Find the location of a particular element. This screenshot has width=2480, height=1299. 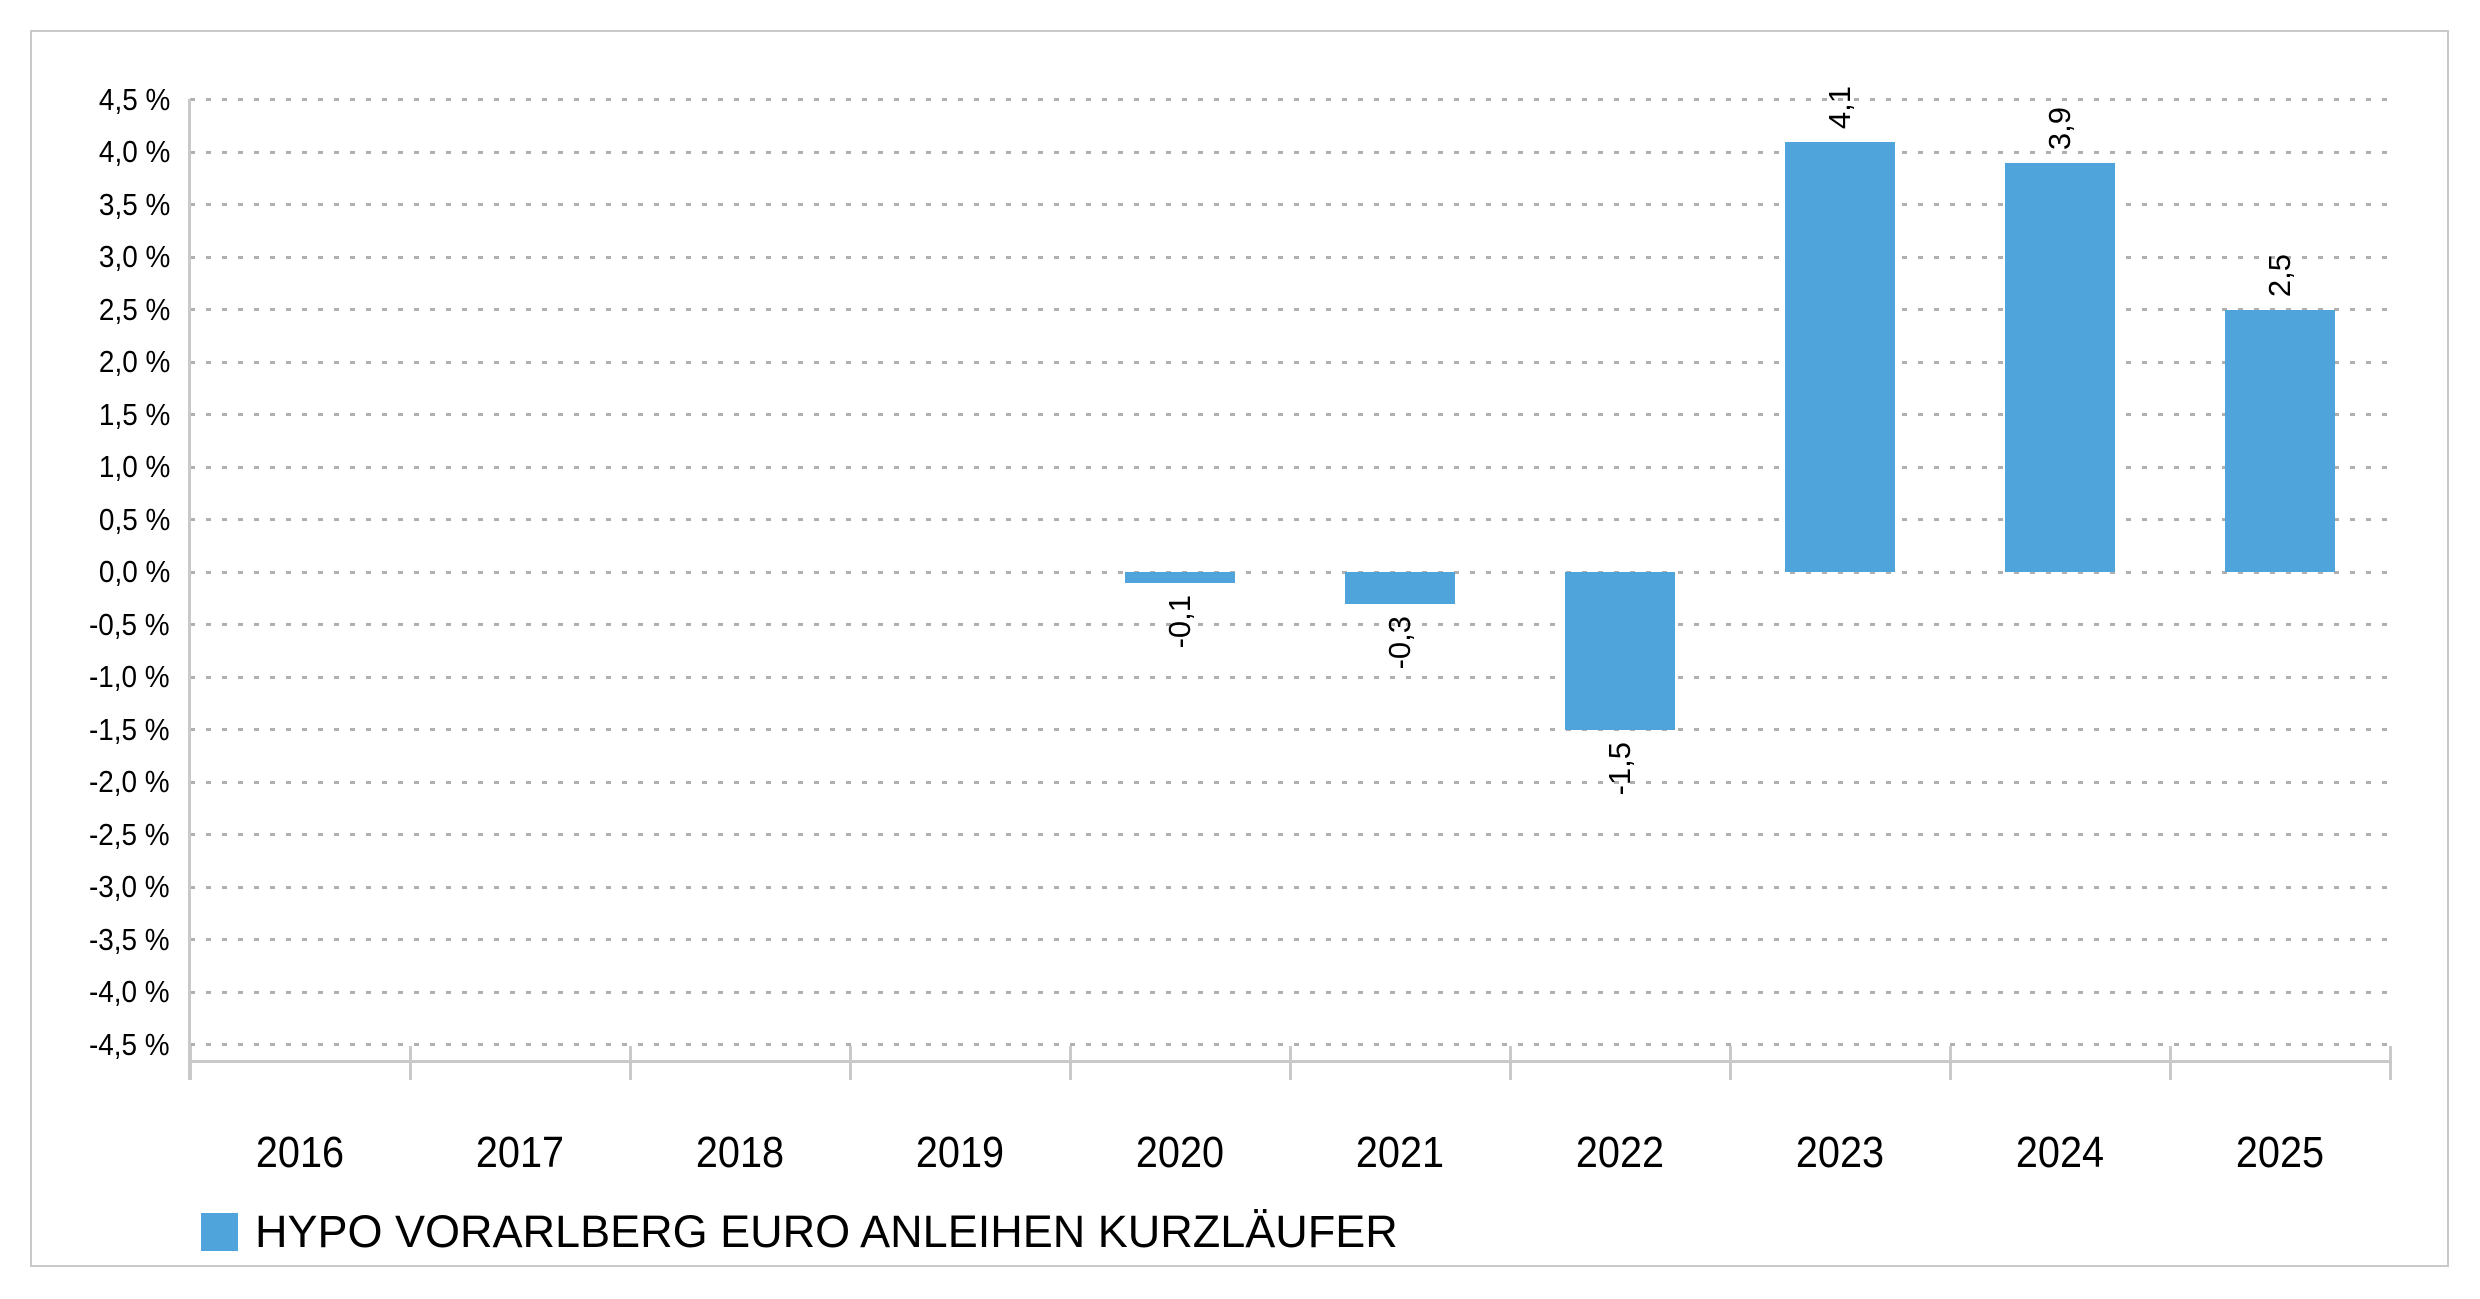

y-axis-label-text: 4,5 % is located at coordinates (134, 99).